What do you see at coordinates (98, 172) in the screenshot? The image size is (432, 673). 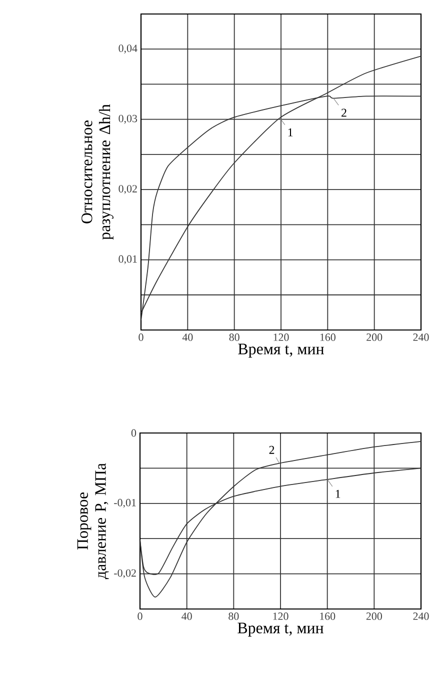 I see `y-axis-title: Относительное разуплотнение Δh/h` at bounding box center [98, 172].